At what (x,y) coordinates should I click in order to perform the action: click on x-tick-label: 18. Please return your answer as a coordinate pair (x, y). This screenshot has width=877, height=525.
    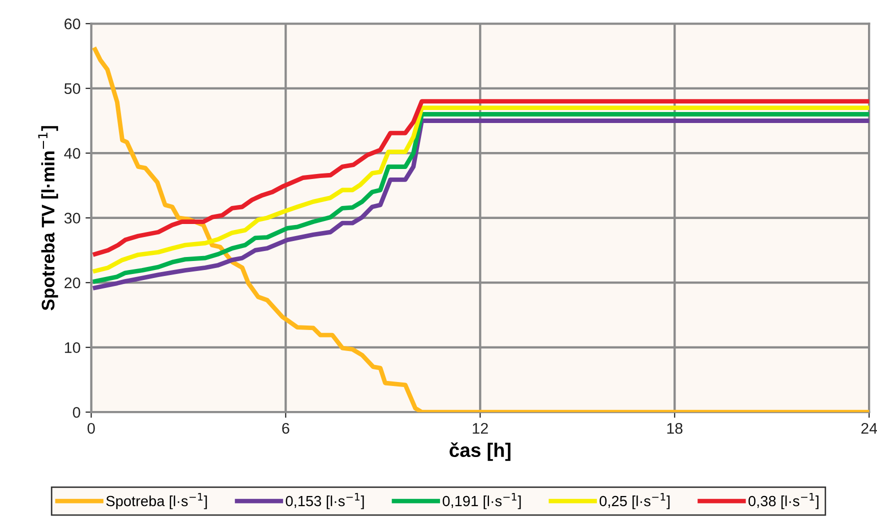
    Looking at the image, I should click on (674, 428).